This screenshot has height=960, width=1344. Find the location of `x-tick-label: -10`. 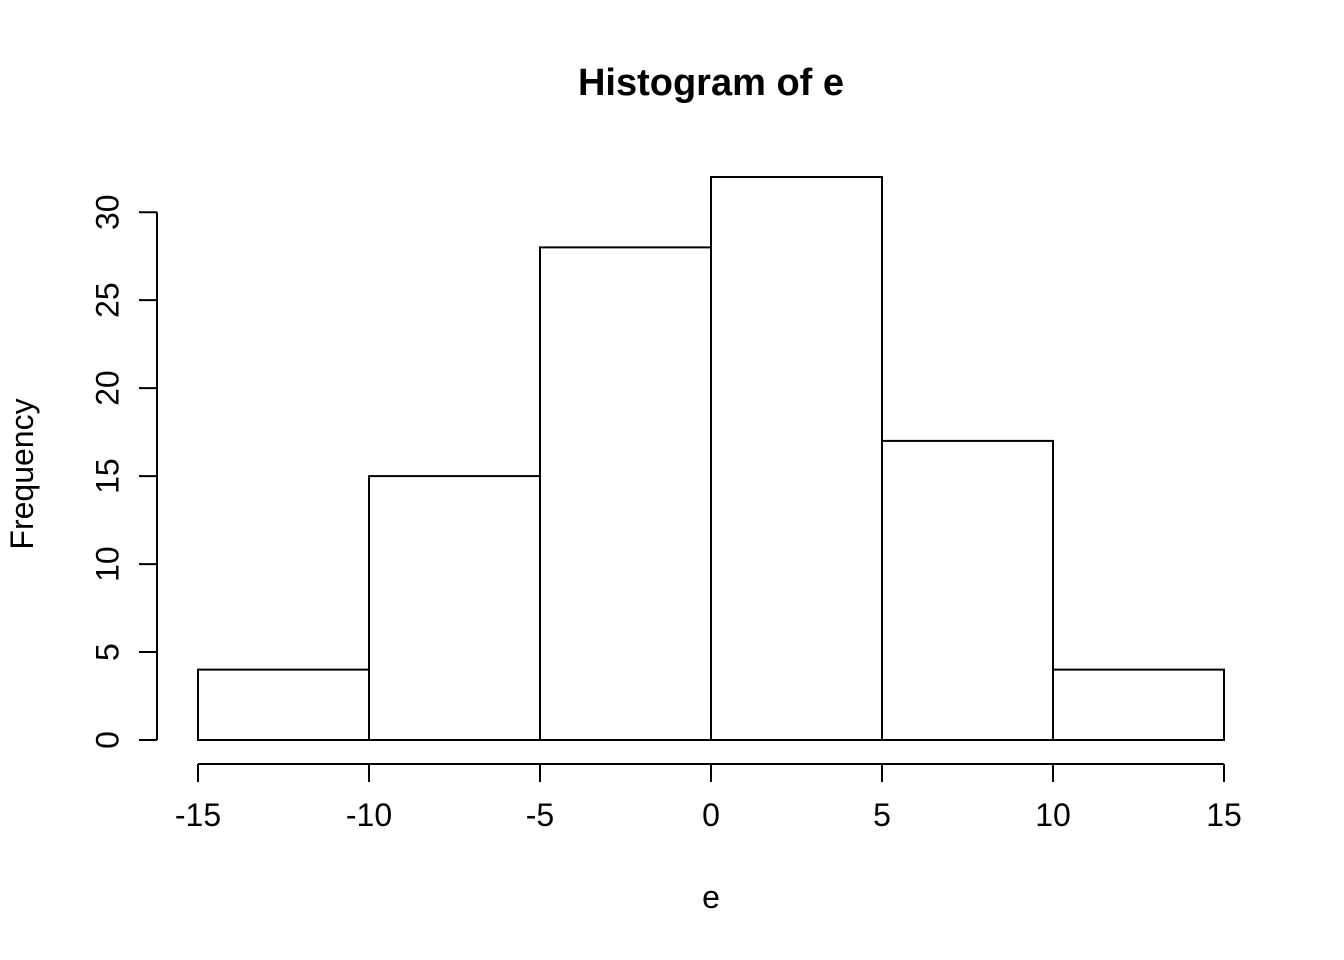

x-tick-label: -10 is located at coordinates (369, 815).